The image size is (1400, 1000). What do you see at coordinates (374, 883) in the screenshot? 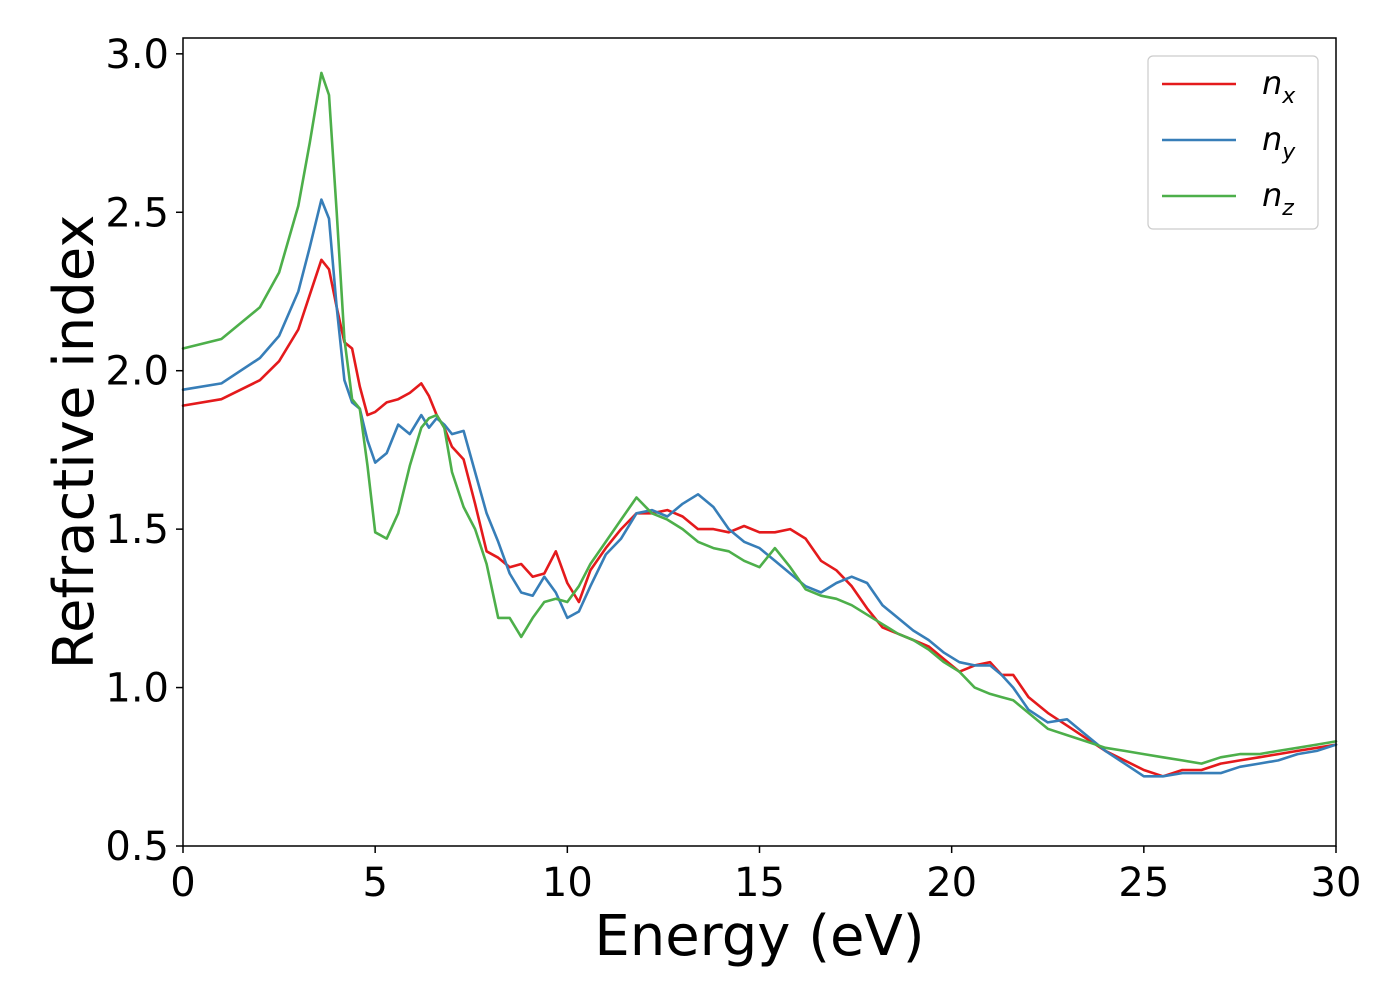
I see `x-tick-label: 5` at bounding box center [374, 883].